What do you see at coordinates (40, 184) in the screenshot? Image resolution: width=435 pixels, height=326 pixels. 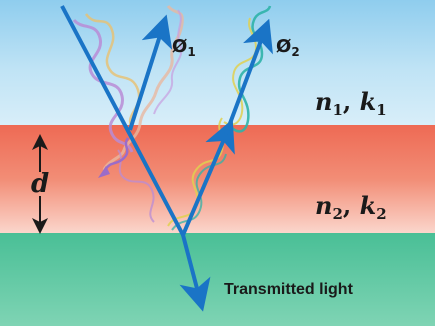 I see `thickness-label: d` at bounding box center [40, 184].